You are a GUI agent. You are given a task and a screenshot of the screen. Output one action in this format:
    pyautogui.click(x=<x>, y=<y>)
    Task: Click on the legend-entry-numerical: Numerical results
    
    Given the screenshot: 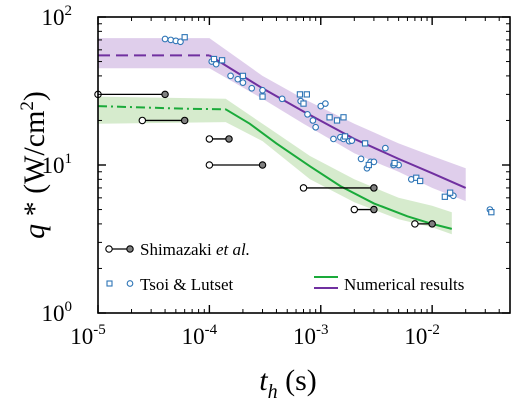 What is the action you would take?
    pyautogui.click(x=389, y=284)
    